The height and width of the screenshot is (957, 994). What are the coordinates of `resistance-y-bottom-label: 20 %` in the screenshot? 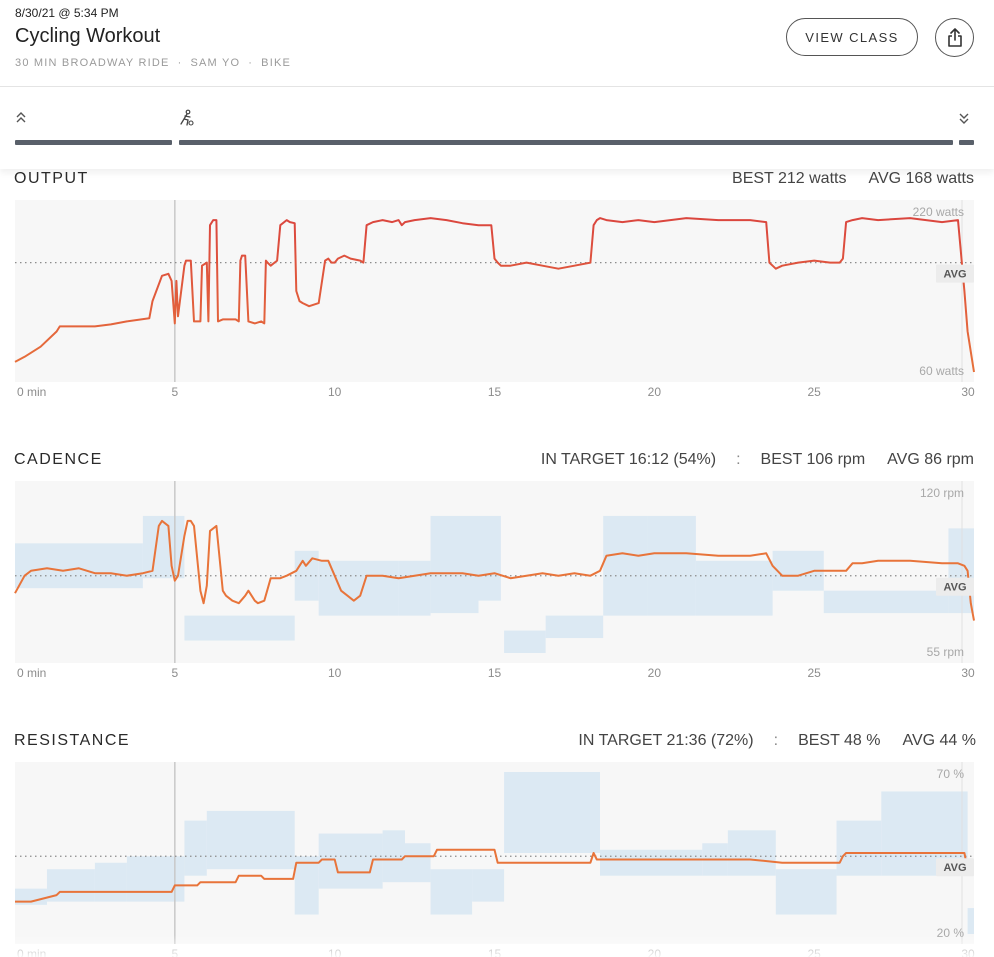 It's located at (951, 933).